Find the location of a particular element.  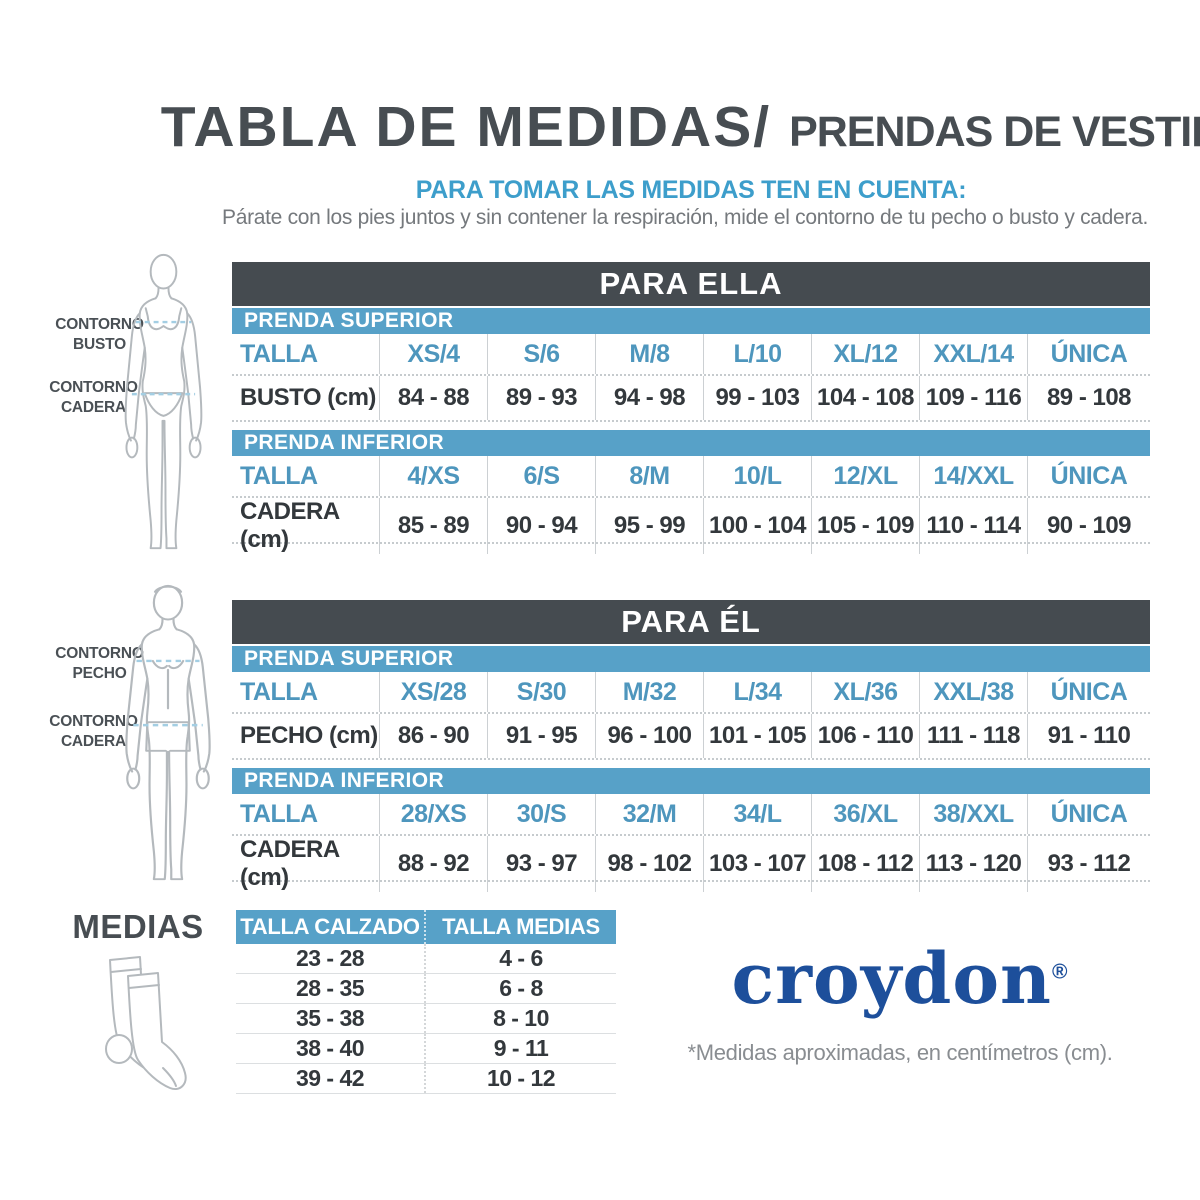

measure-cell: 86 - 90 is located at coordinates (434, 736).